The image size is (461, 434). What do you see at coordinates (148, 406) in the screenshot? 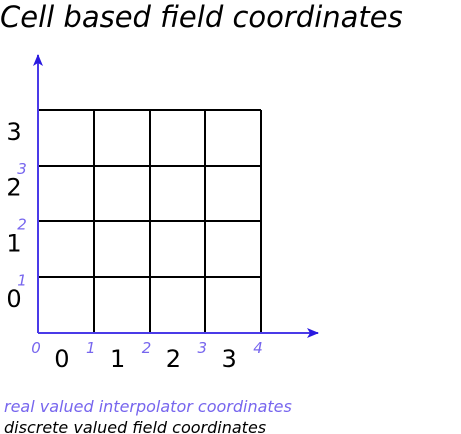
I see `legend-real: real valued interpolator coordinates` at bounding box center [148, 406].